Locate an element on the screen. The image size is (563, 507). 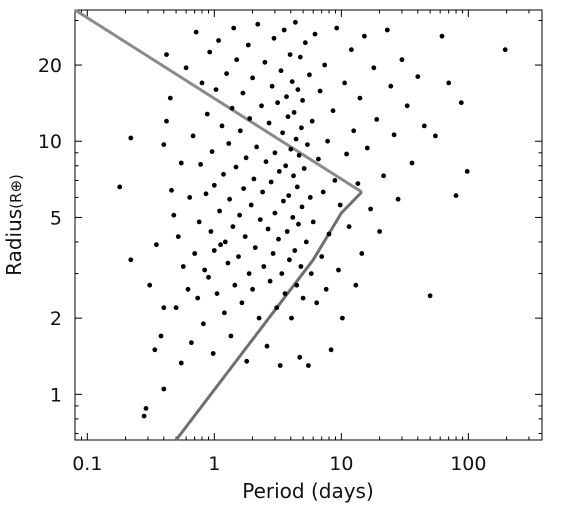
y-axis-title: Radius(R⊕) is located at coordinates (14, 225).